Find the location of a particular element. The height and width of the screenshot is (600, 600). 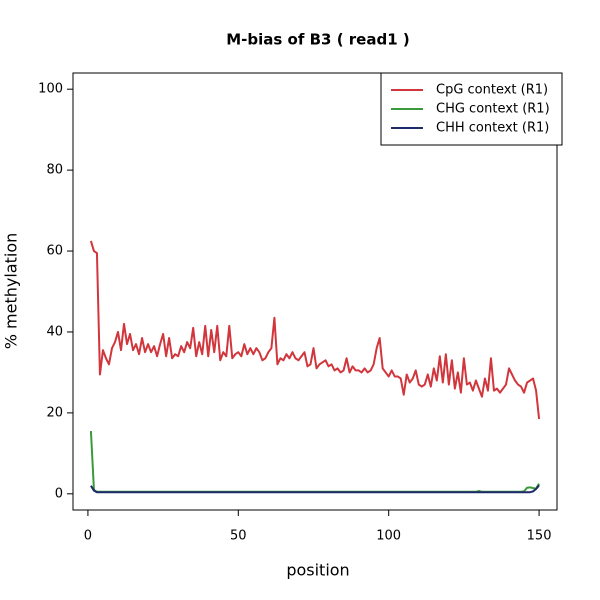

legend-label: CpG context (R1) is located at coordinates (492, 90).